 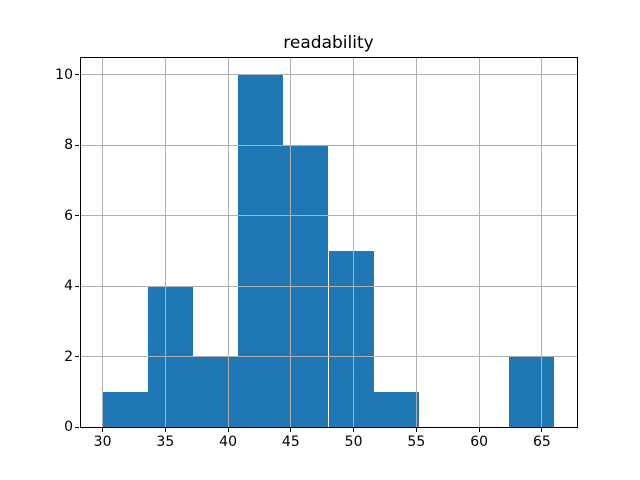 What do you see at coordinates (479, 442) in the screenshot?
I see `x-tick-label: 60` at bounding box center [479, 442].